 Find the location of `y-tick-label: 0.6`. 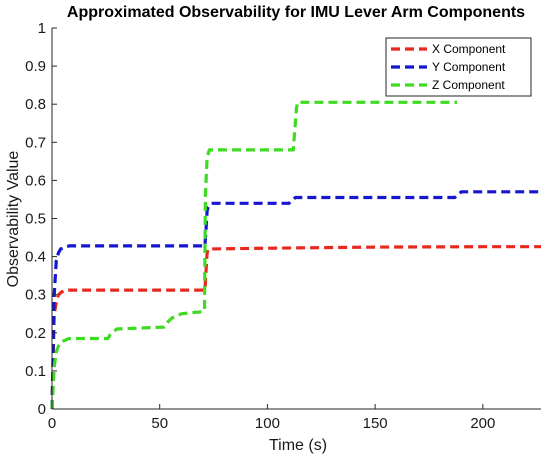

y-tick-label: 0.6 is located at coordinates (35, 180).